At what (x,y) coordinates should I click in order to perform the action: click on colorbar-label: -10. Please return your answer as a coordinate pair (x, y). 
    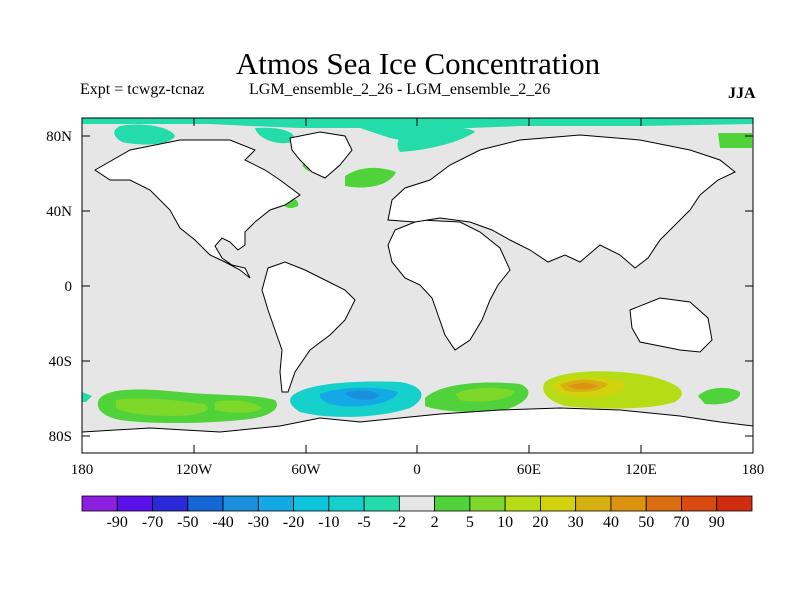
    Looking at the image, I should click on (328, 522).